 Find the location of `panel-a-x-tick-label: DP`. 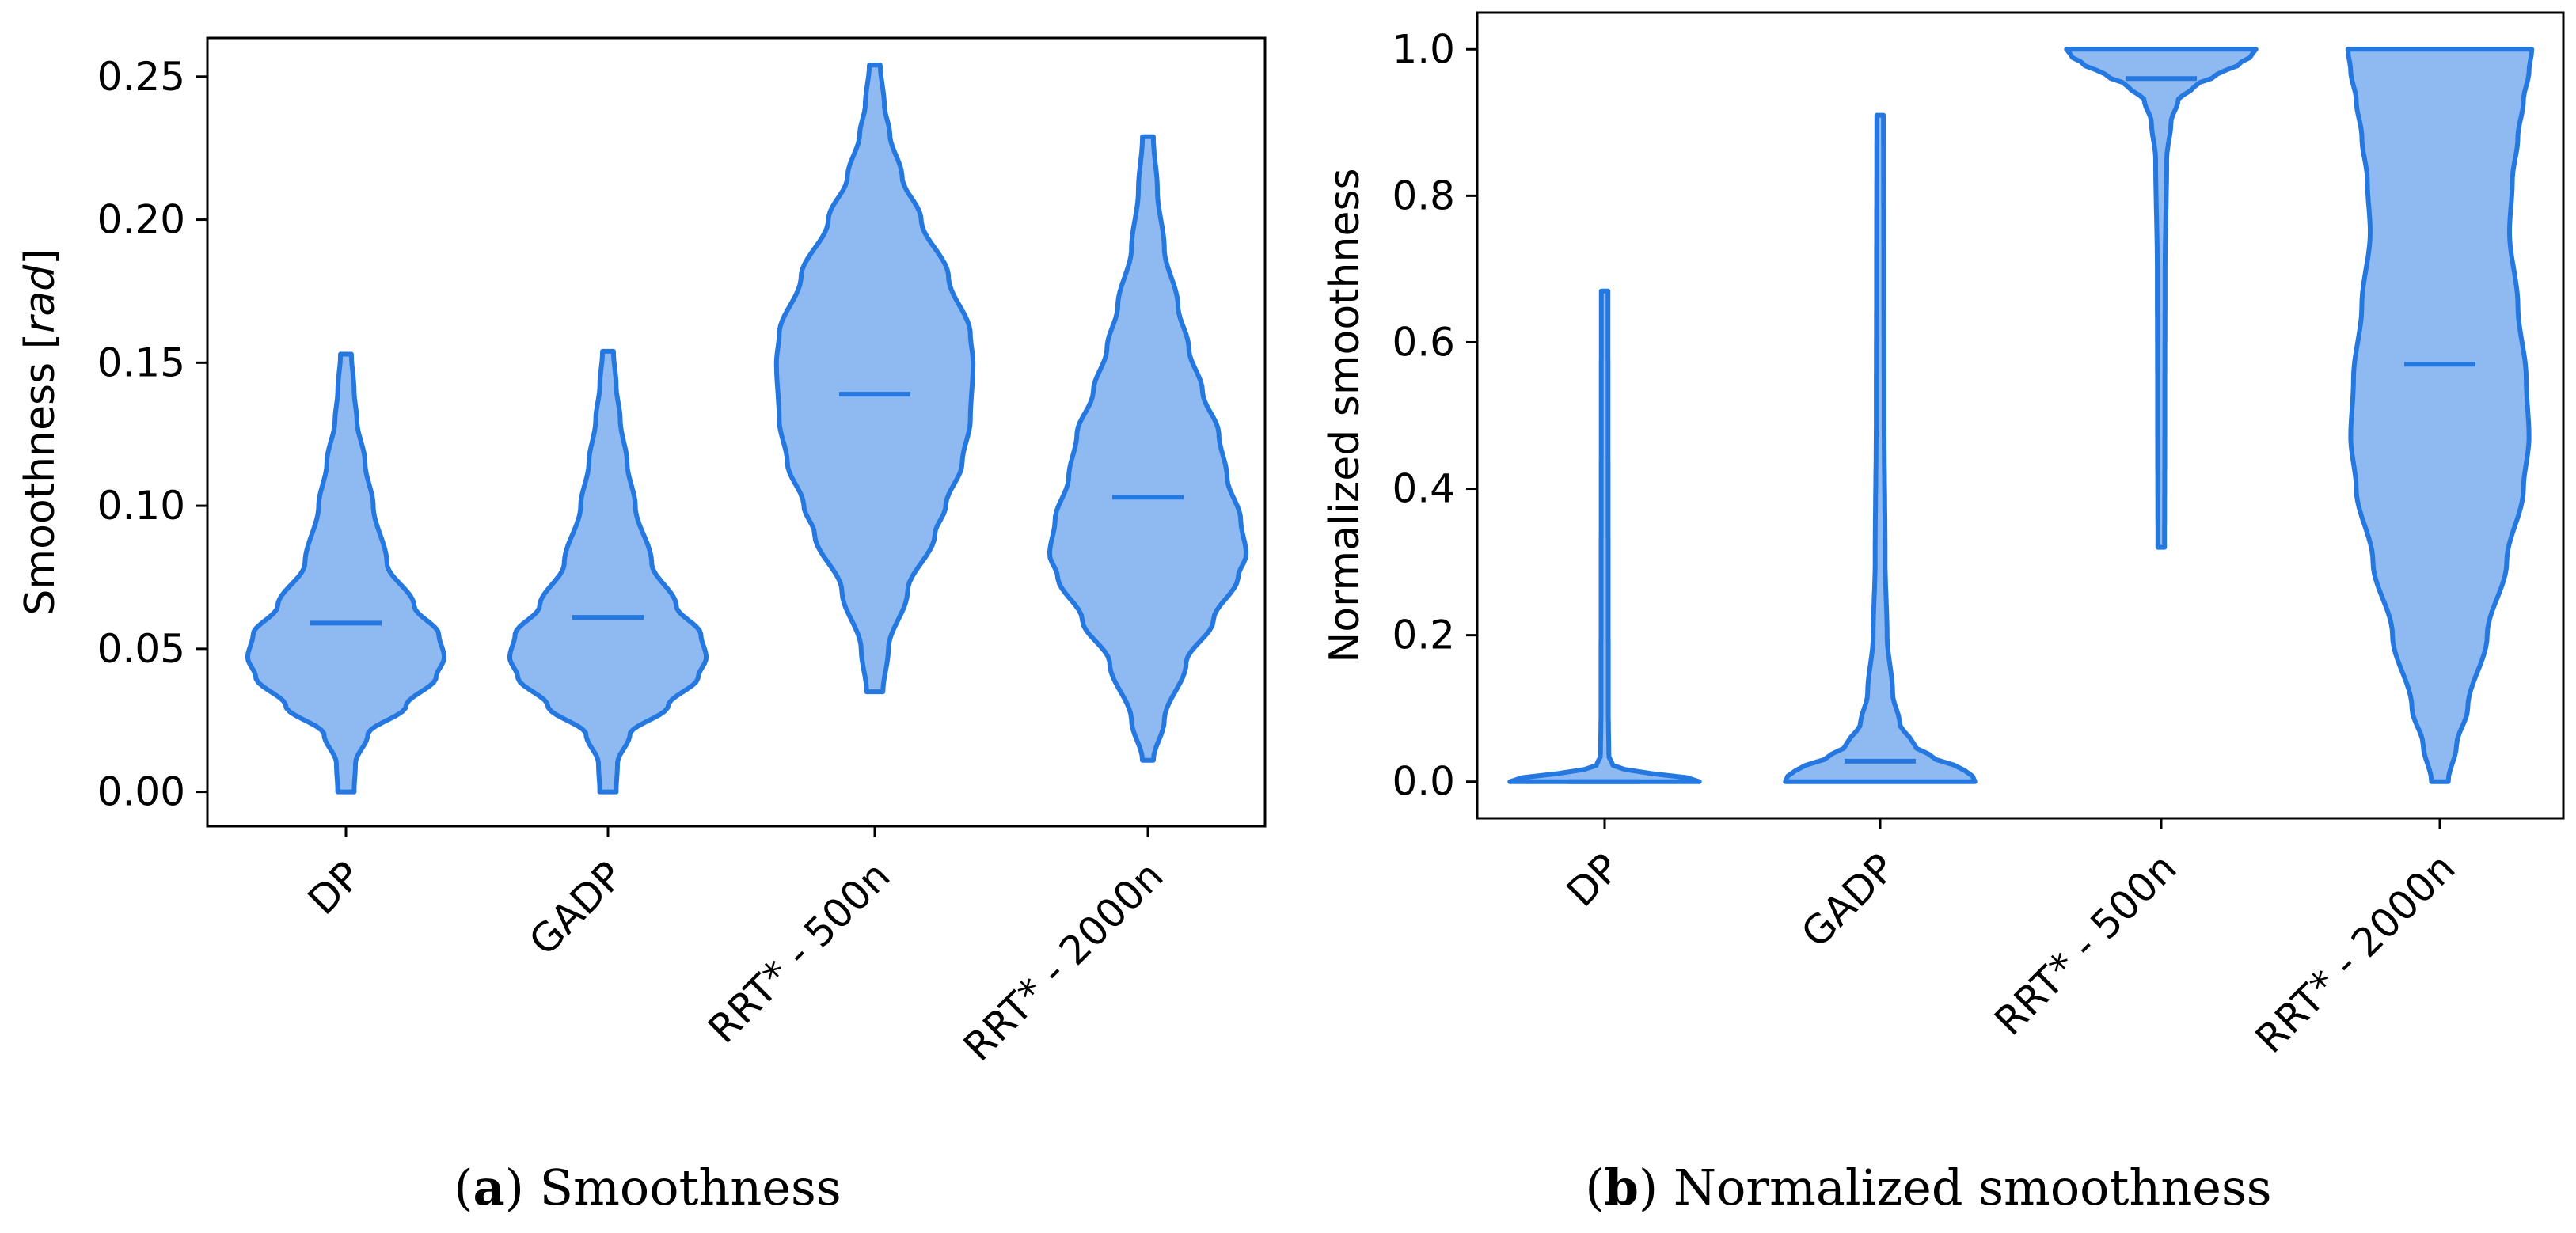

panel-a-x-tick-label: DP is located at coordinates (334, 888).